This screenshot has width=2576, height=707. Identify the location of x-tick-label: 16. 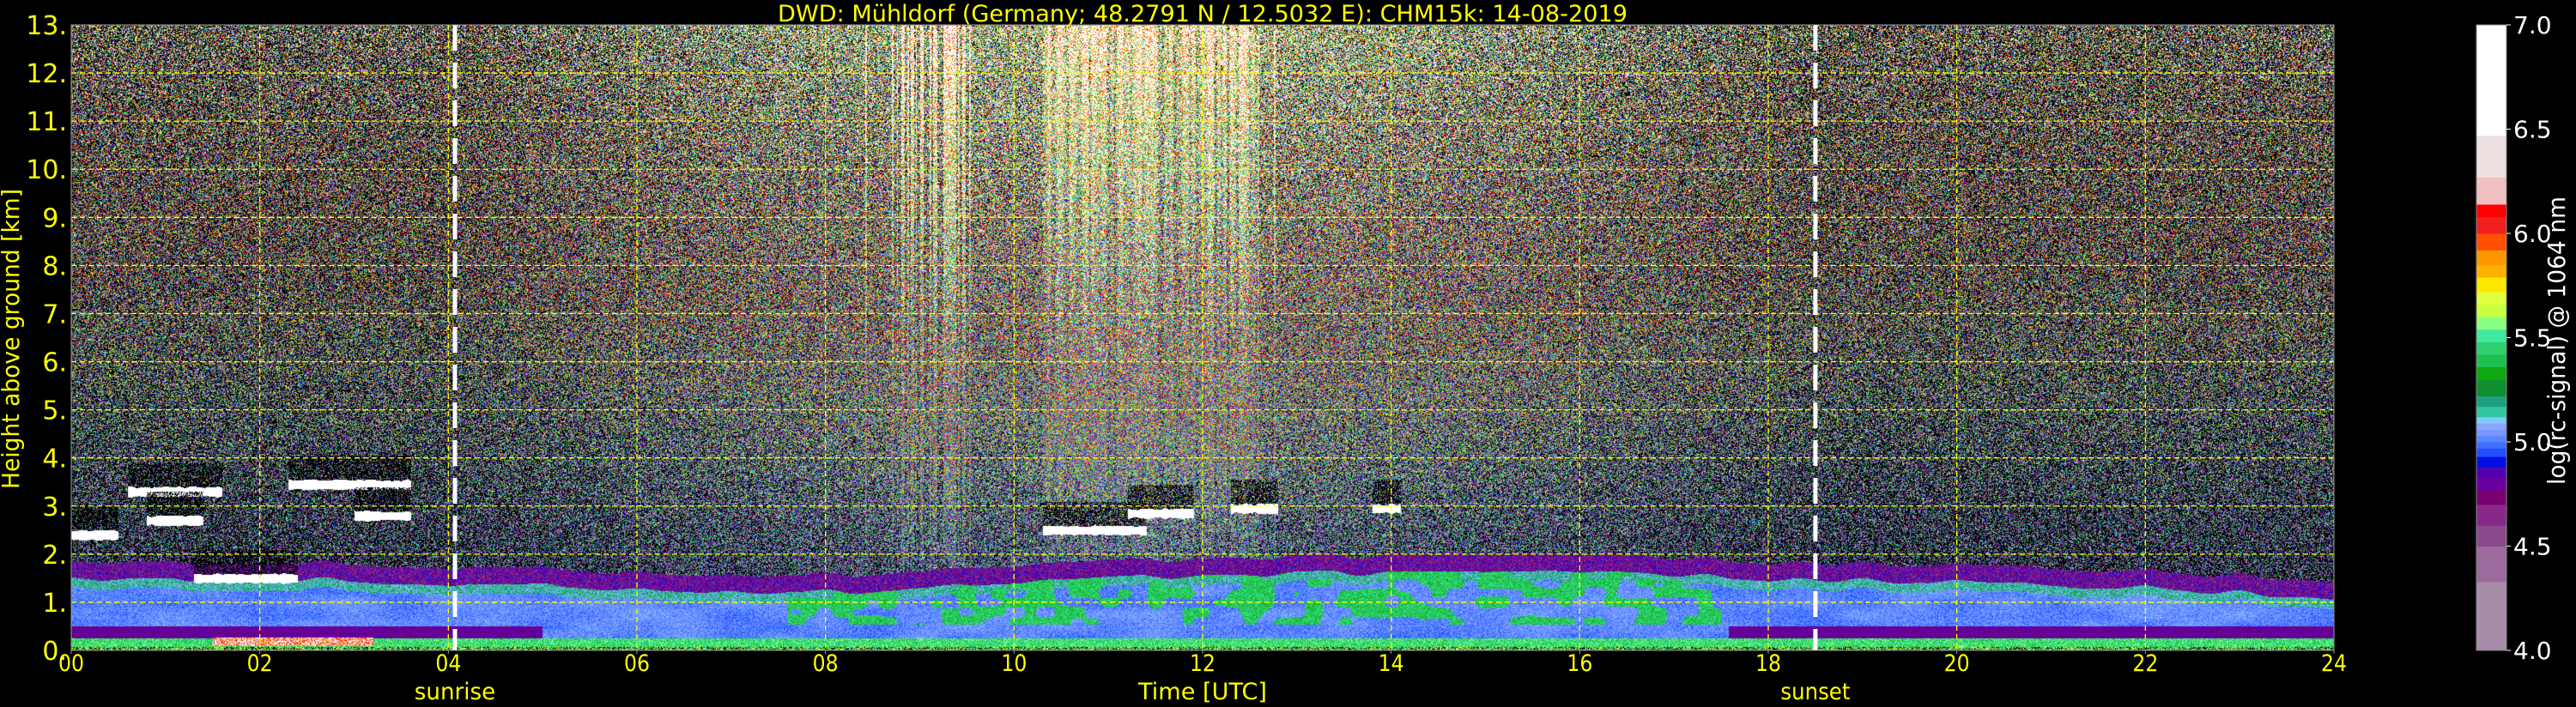
(1579, 663).